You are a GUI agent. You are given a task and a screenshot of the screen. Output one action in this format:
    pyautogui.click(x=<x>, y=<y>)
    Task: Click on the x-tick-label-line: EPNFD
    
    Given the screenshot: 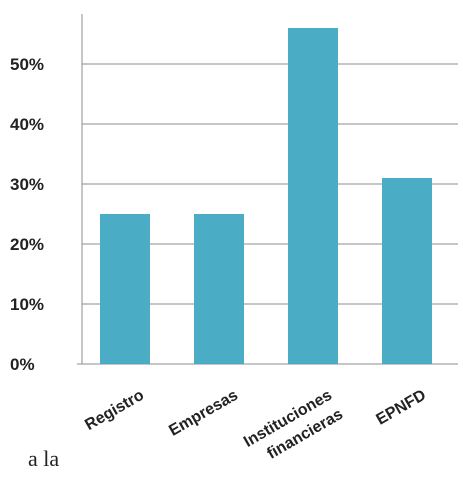 What is the action you would take?
    pyautogui.click(x=401, y=408)
    